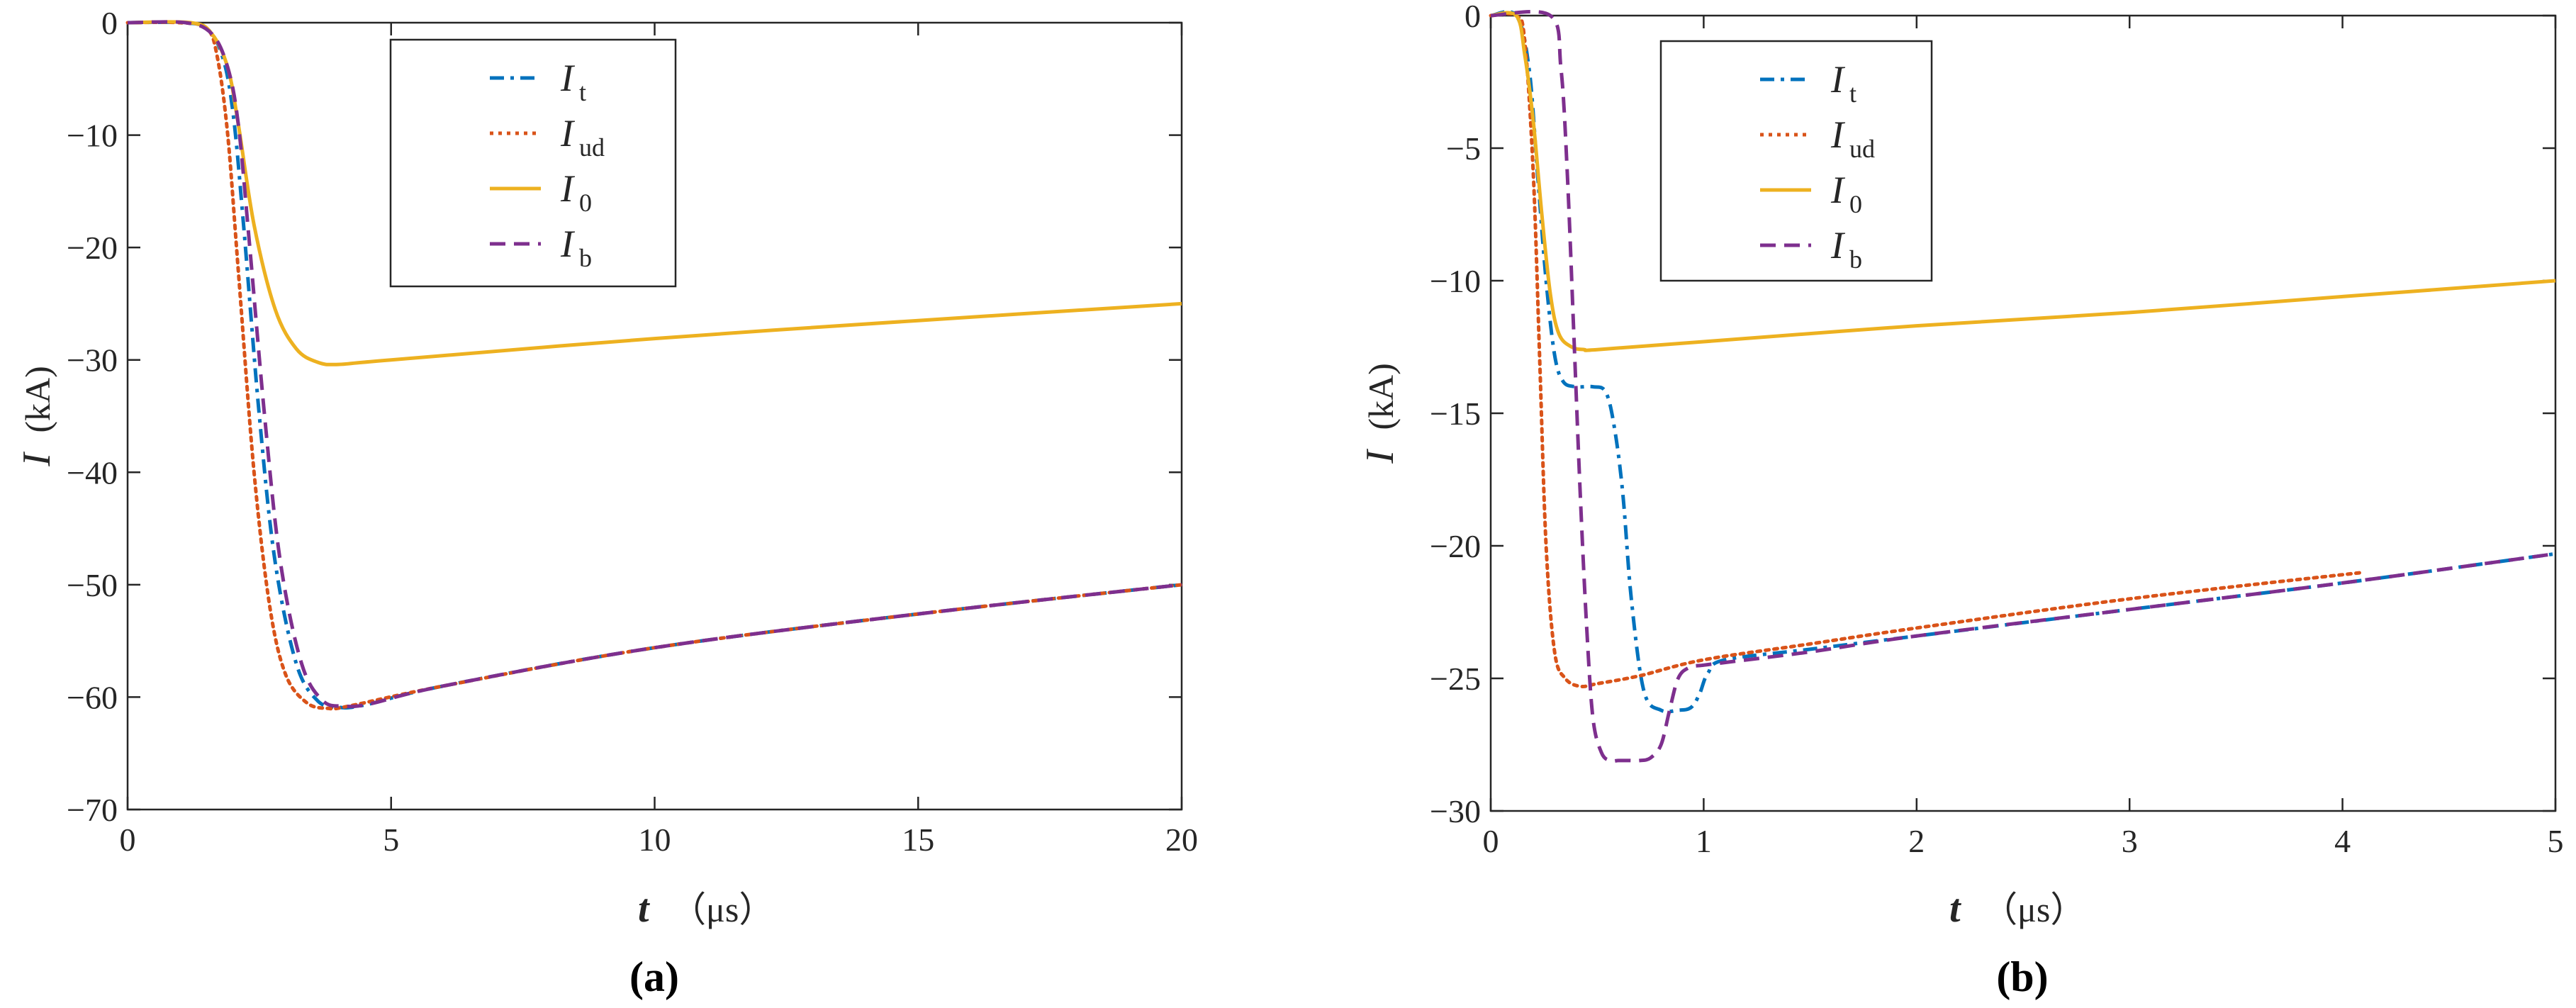 This screenshot has width=2576, height=1008. I want to click on x-tick-label: 4, so click(2343, 841).